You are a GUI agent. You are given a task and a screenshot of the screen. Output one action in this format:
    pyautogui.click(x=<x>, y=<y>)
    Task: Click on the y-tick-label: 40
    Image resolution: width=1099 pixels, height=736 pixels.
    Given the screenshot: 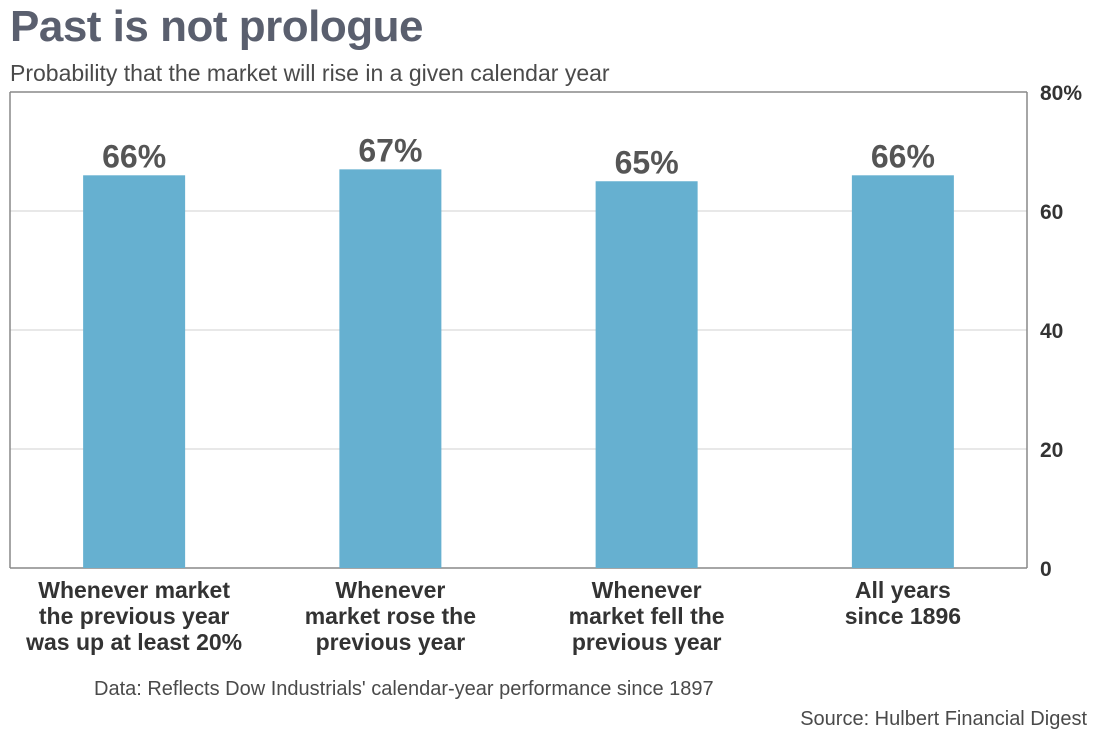 What is the action you would take?
    pyautogui.click(x=1051, y=331)
    